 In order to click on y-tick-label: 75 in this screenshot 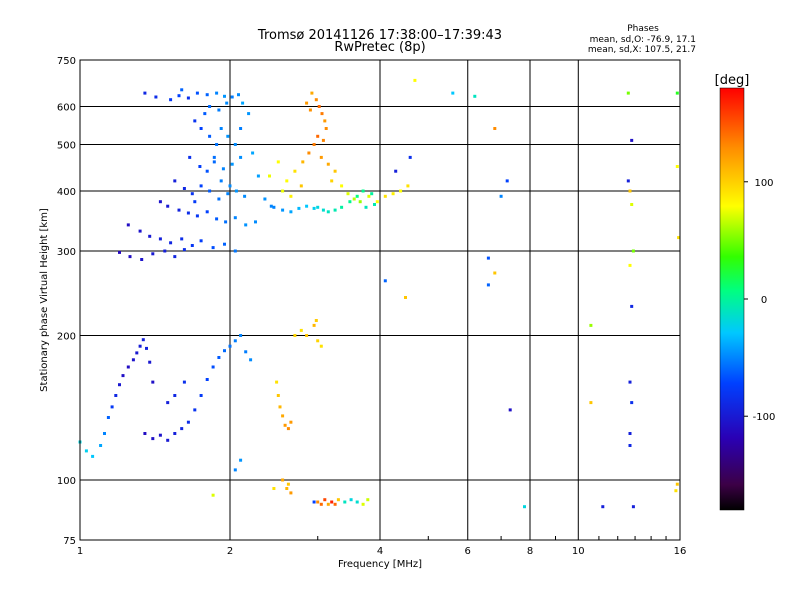, I will do `click(69, 541)`.